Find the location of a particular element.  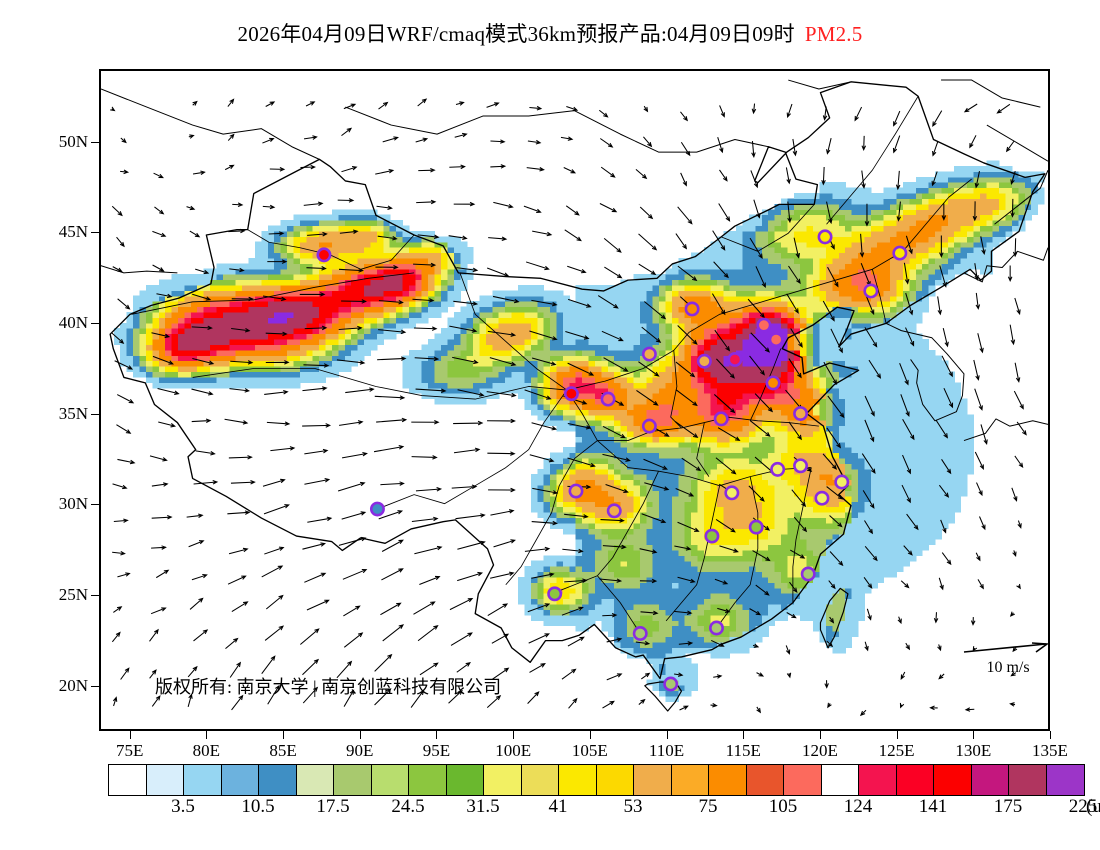

colorbar-tick-17.5: 17.5 is located at coordinates (333, 806).